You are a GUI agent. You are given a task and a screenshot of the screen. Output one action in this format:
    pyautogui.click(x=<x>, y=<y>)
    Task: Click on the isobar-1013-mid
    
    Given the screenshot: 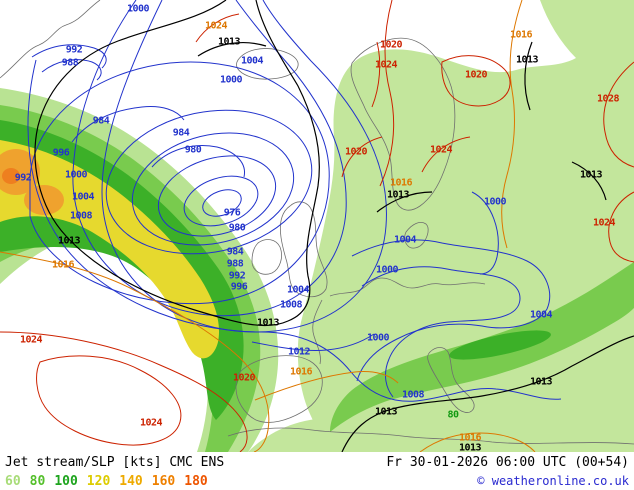 What is the action you would take?
    pyautogui.click(x=404, y=202)
    